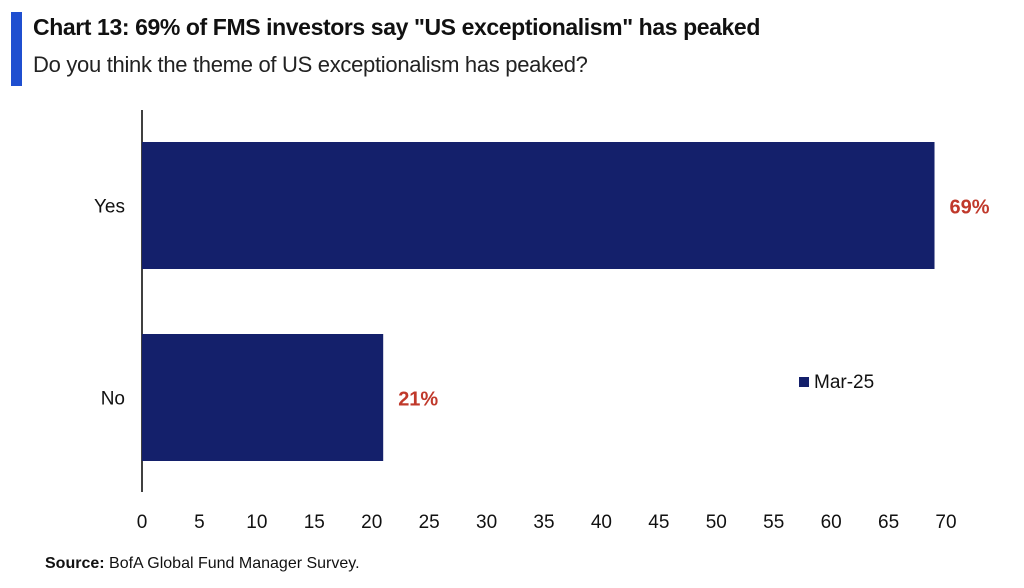 This screenshot has height=588, width=1024. What do you see at coordinates (113, 399) in the screenshot?
I see `category-label-no: No` at bounding box center [113, 399].